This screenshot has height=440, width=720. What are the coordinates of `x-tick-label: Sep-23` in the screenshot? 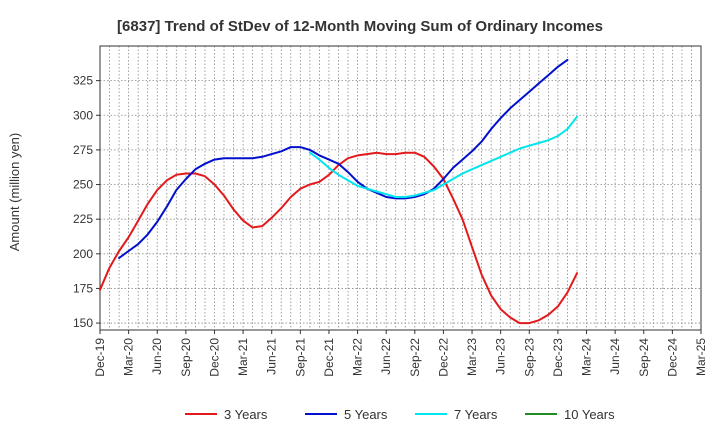 It's located at (529, 357).